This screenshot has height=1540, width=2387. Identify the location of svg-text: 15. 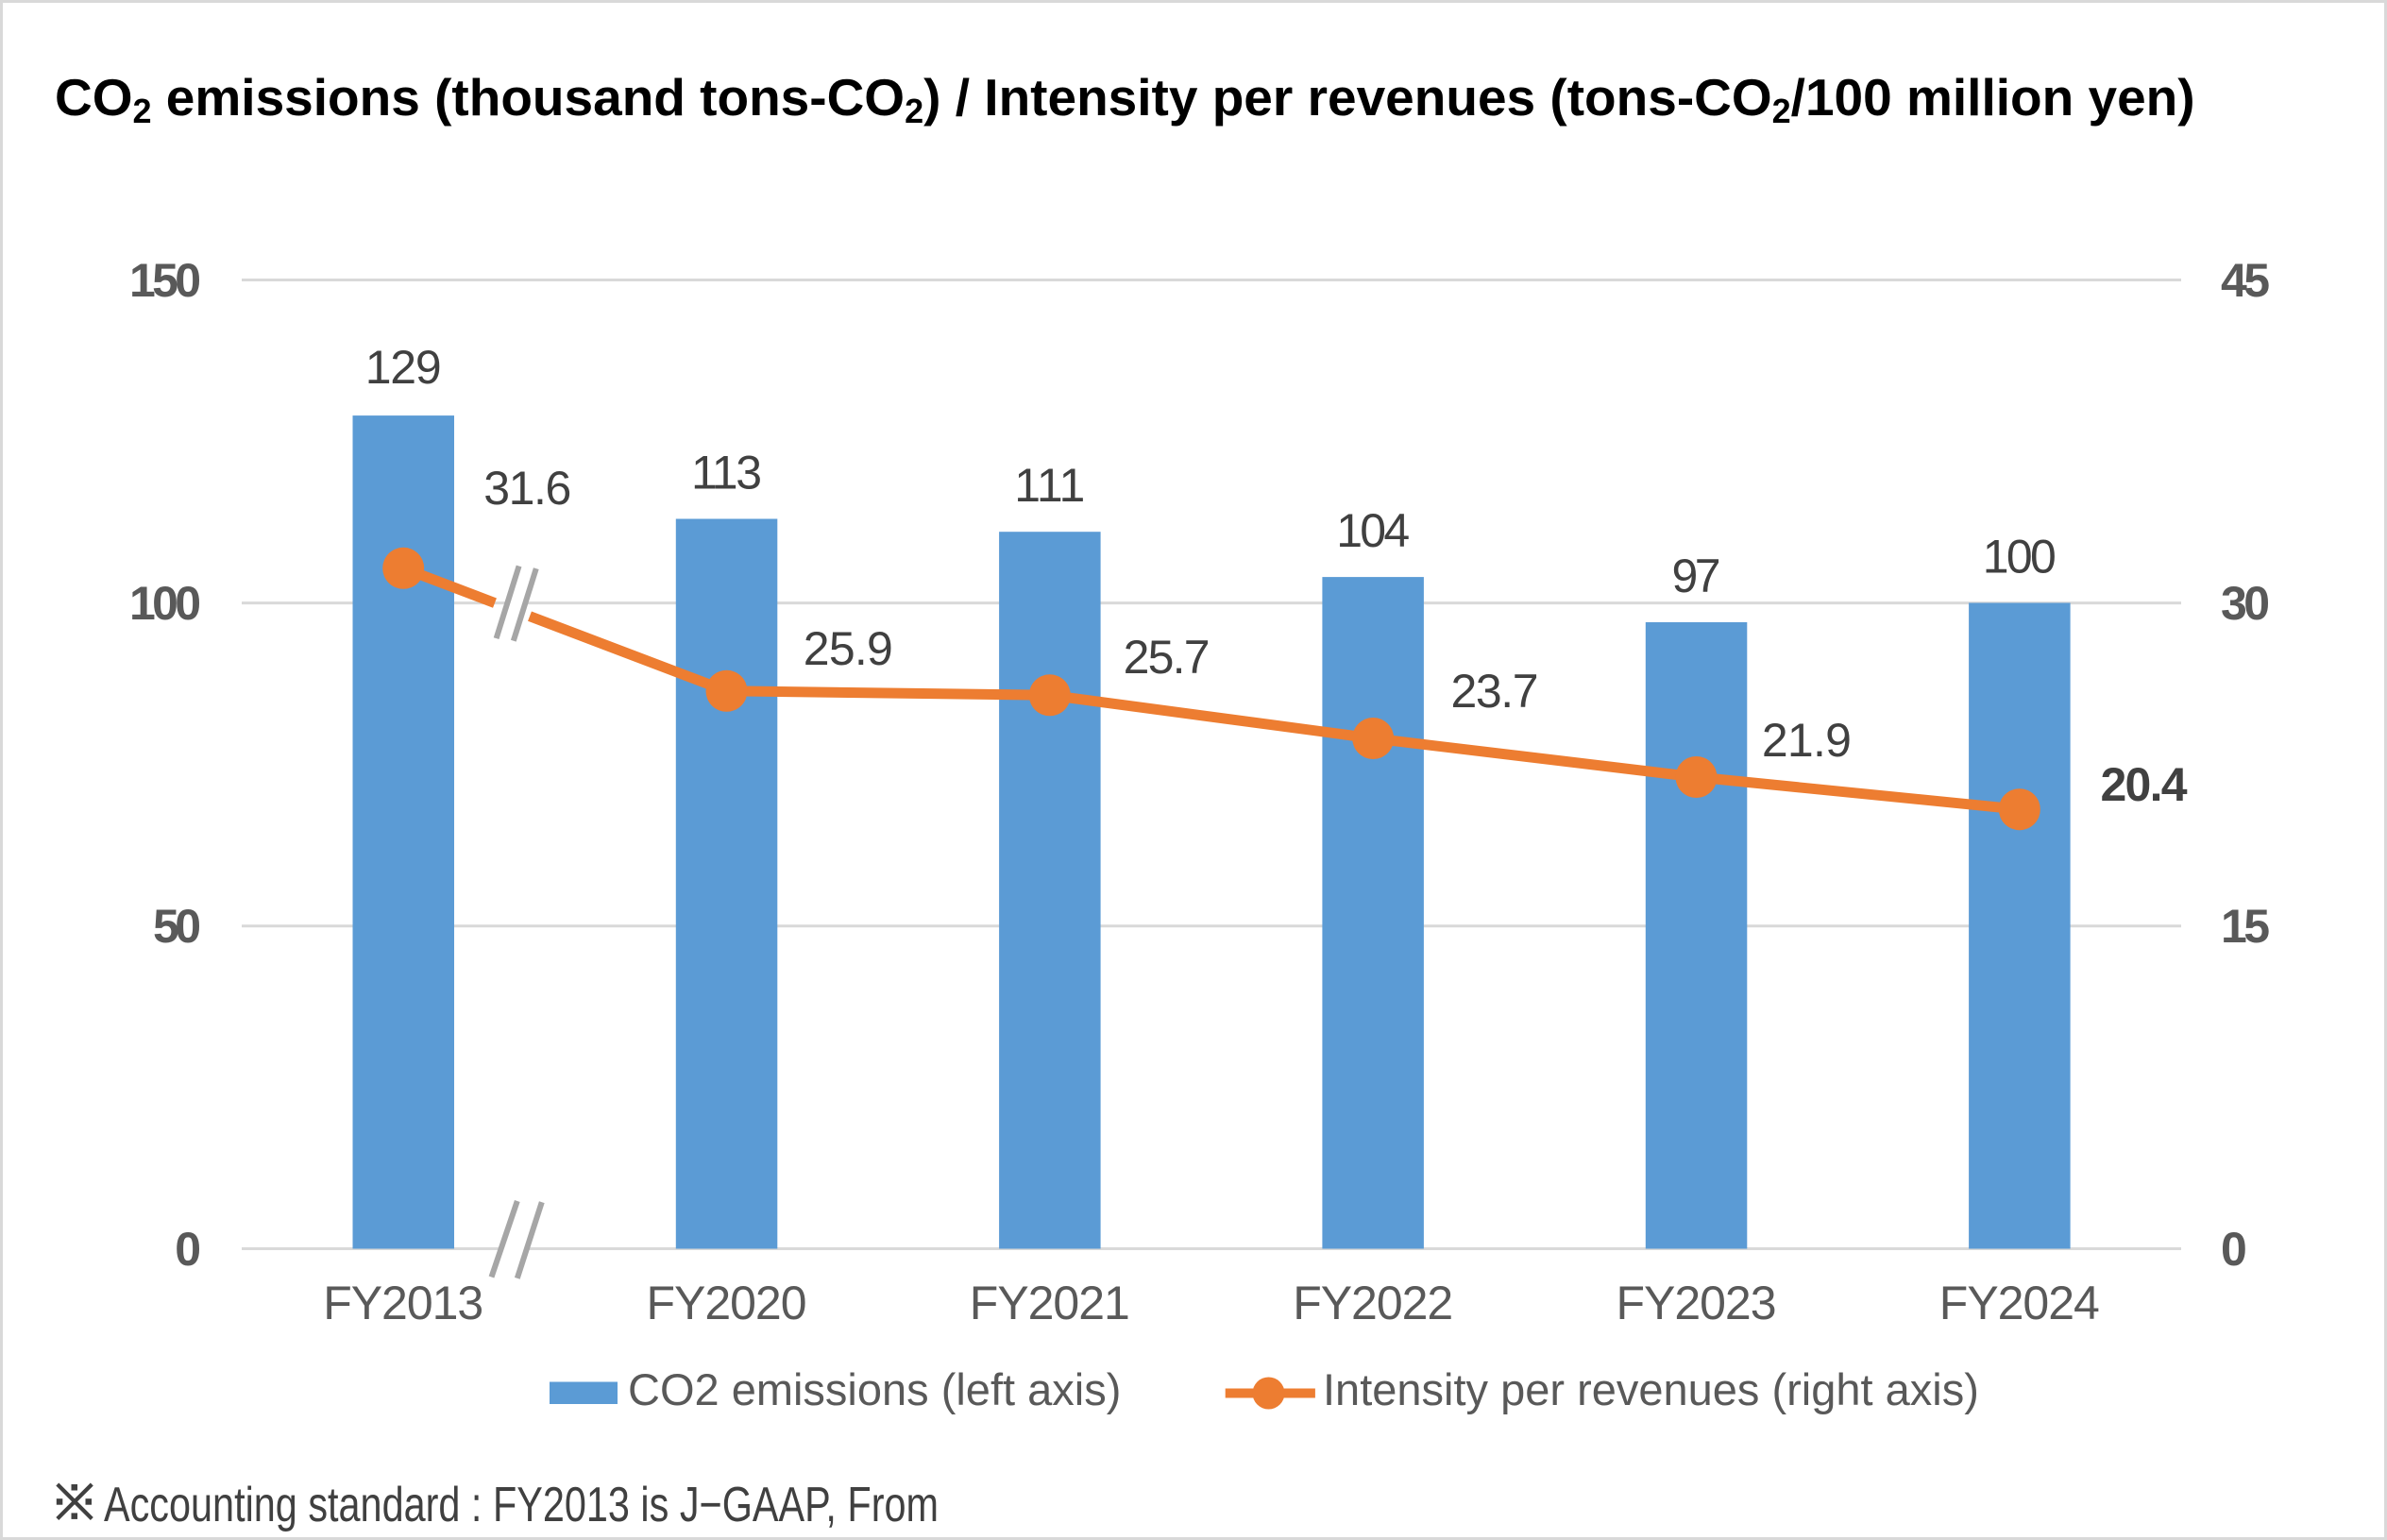
(2245, 926).